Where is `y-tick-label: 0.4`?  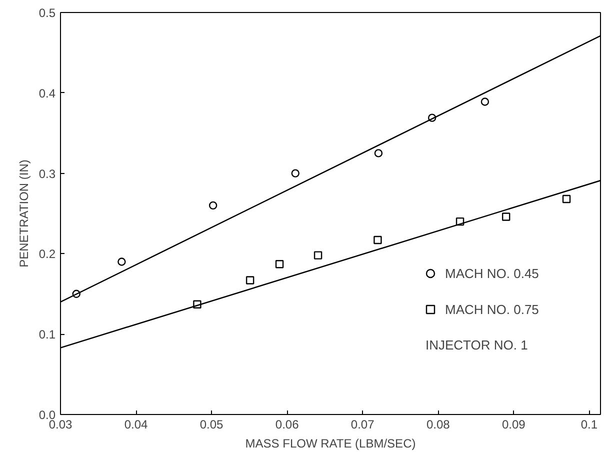
y-tick-label: 0.4 is located at coordinates (47, 93).